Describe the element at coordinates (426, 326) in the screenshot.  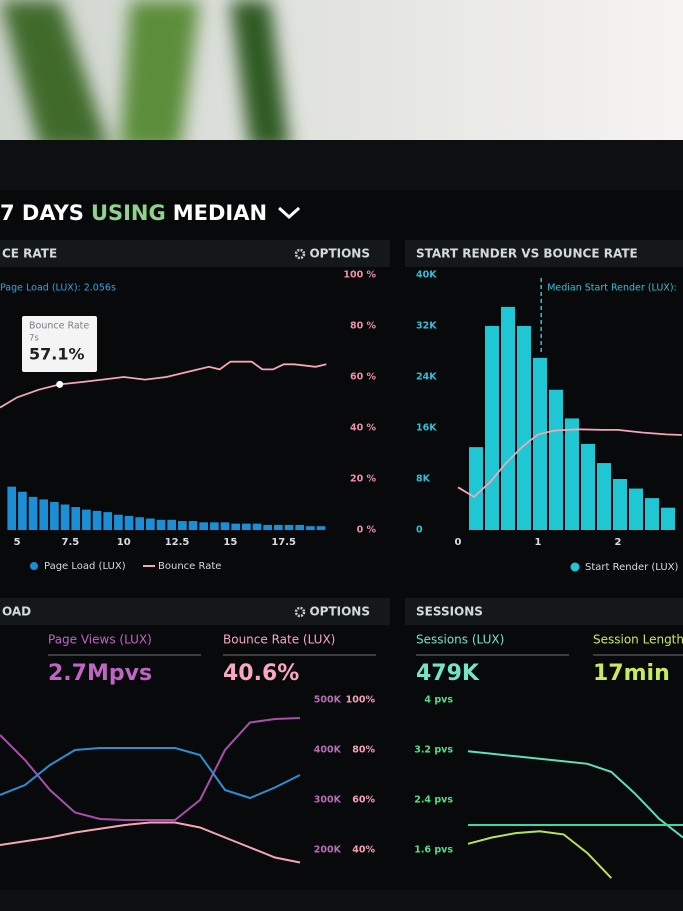
I see `y-tick-label: 32K` at that location.